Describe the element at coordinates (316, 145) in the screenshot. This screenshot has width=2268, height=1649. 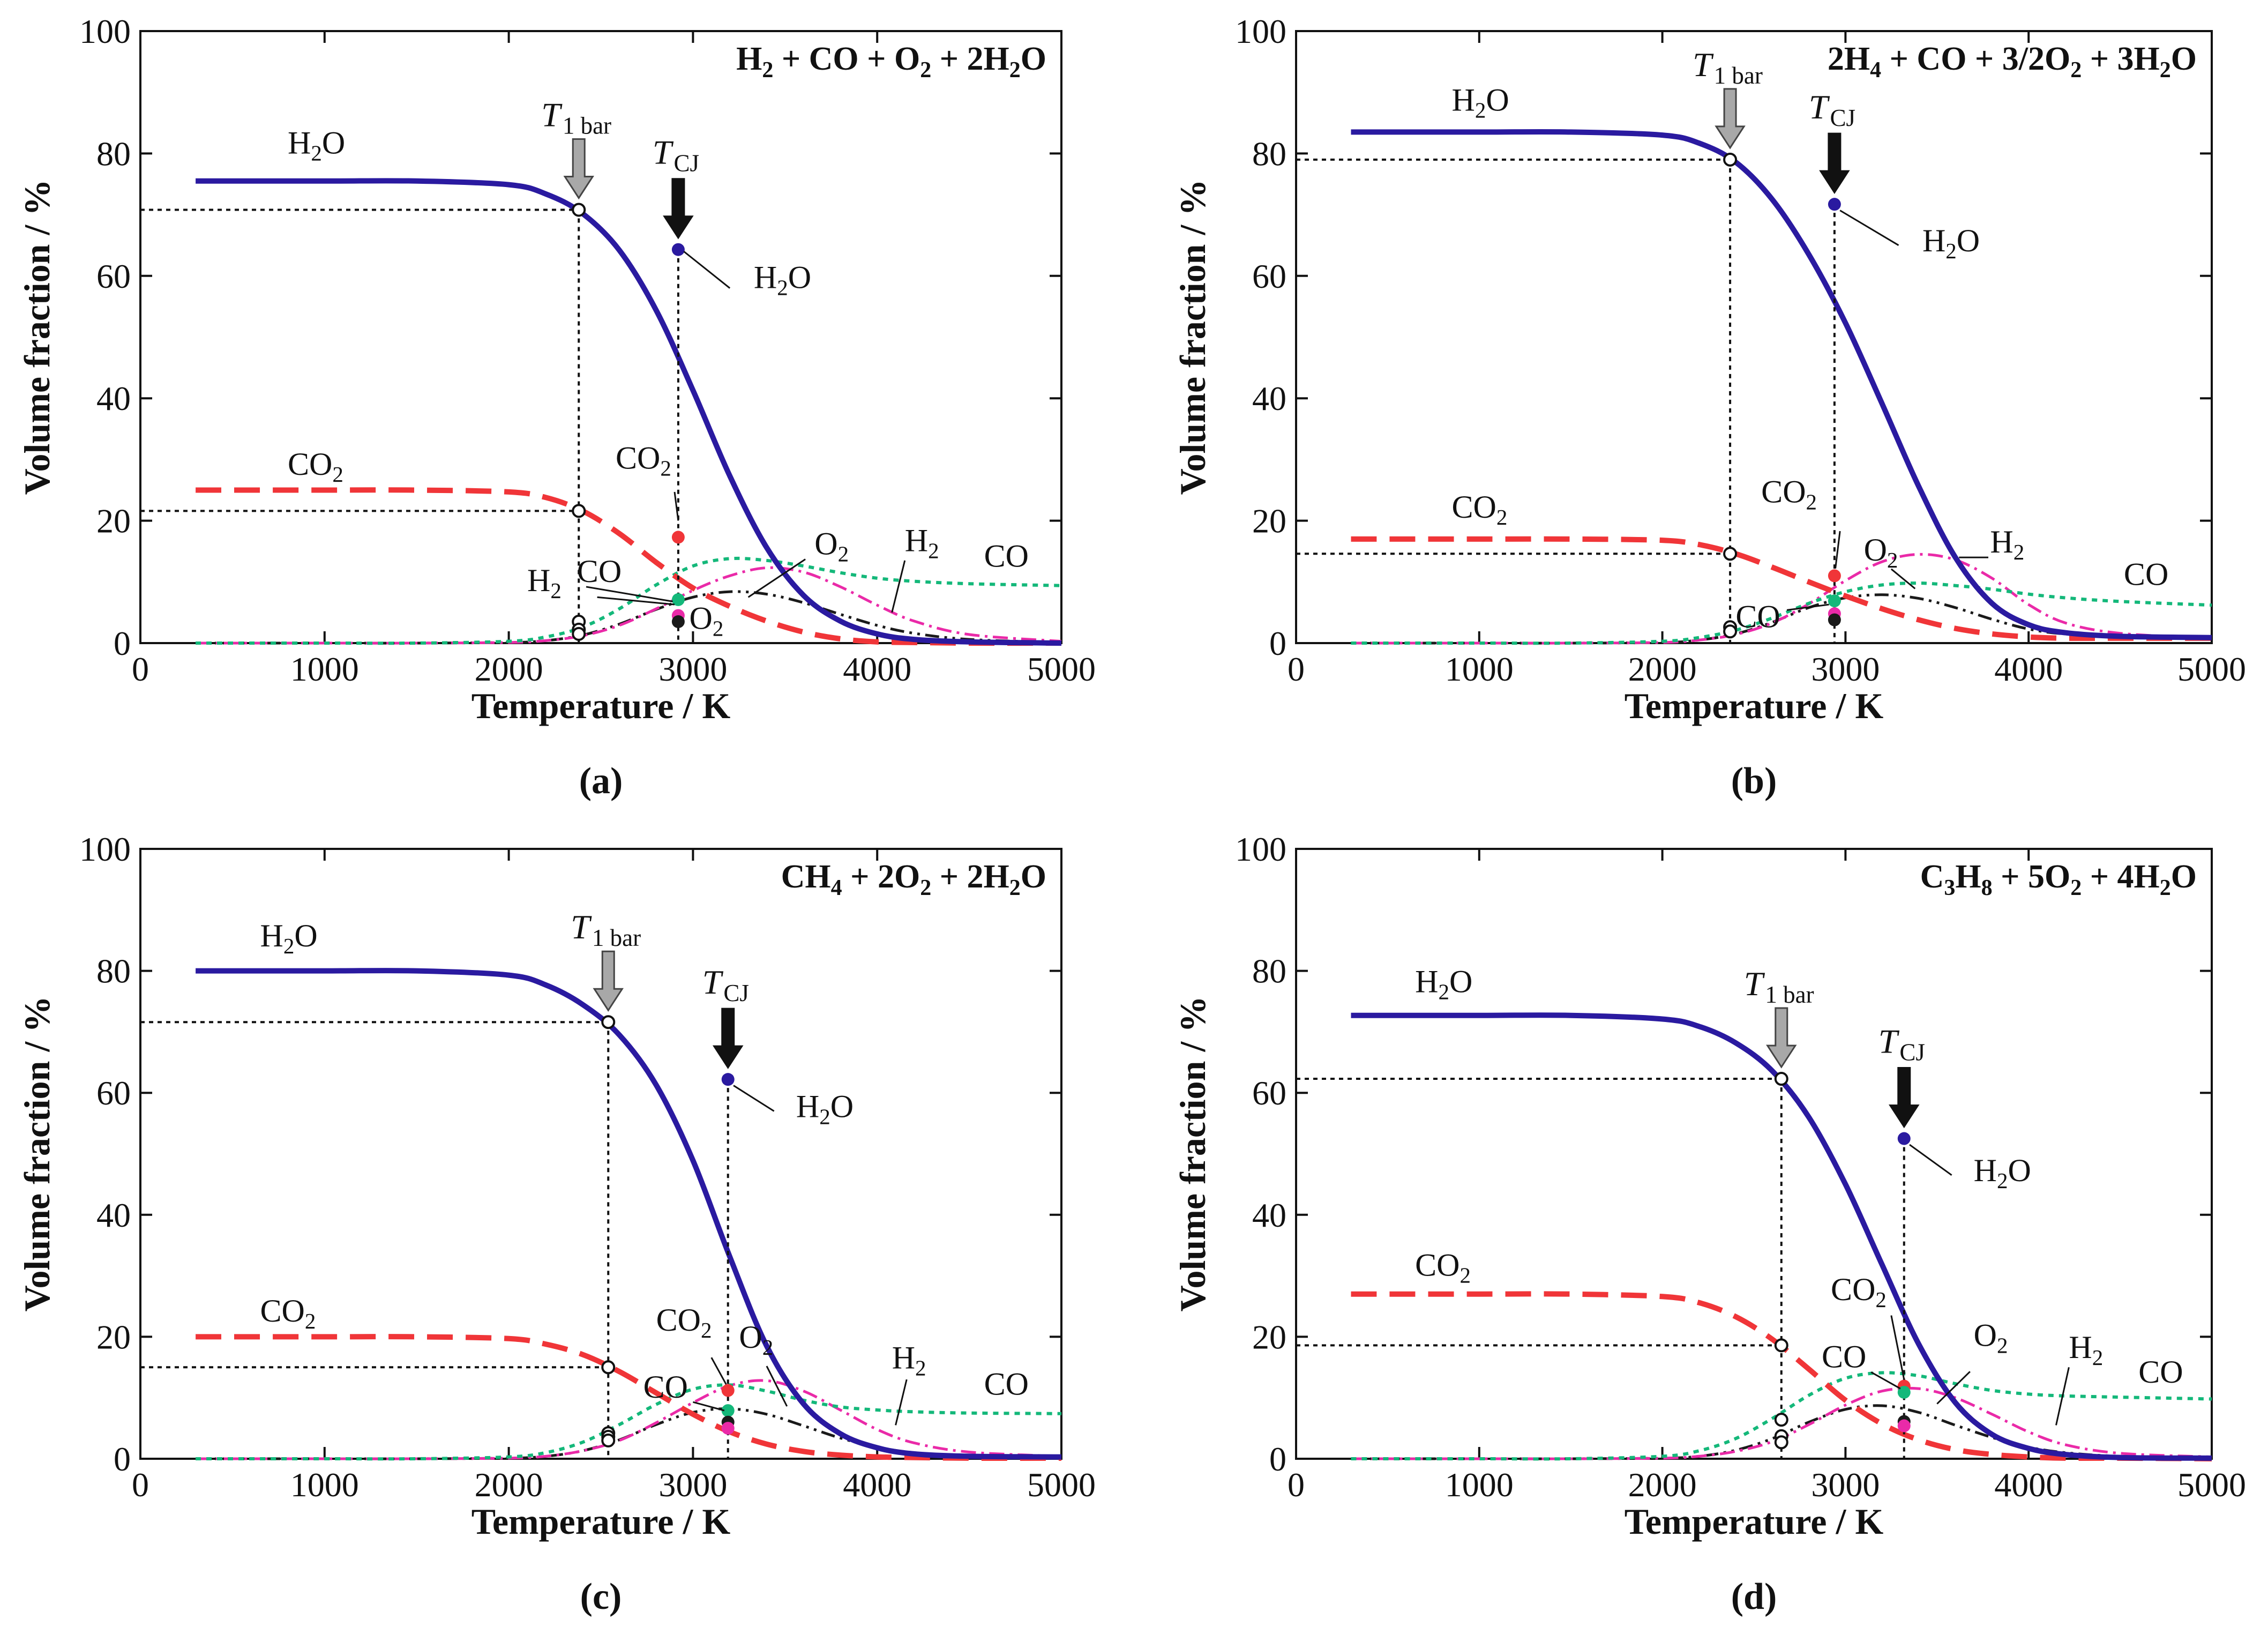
I see `label-H2O_curve: H2O` at that location.